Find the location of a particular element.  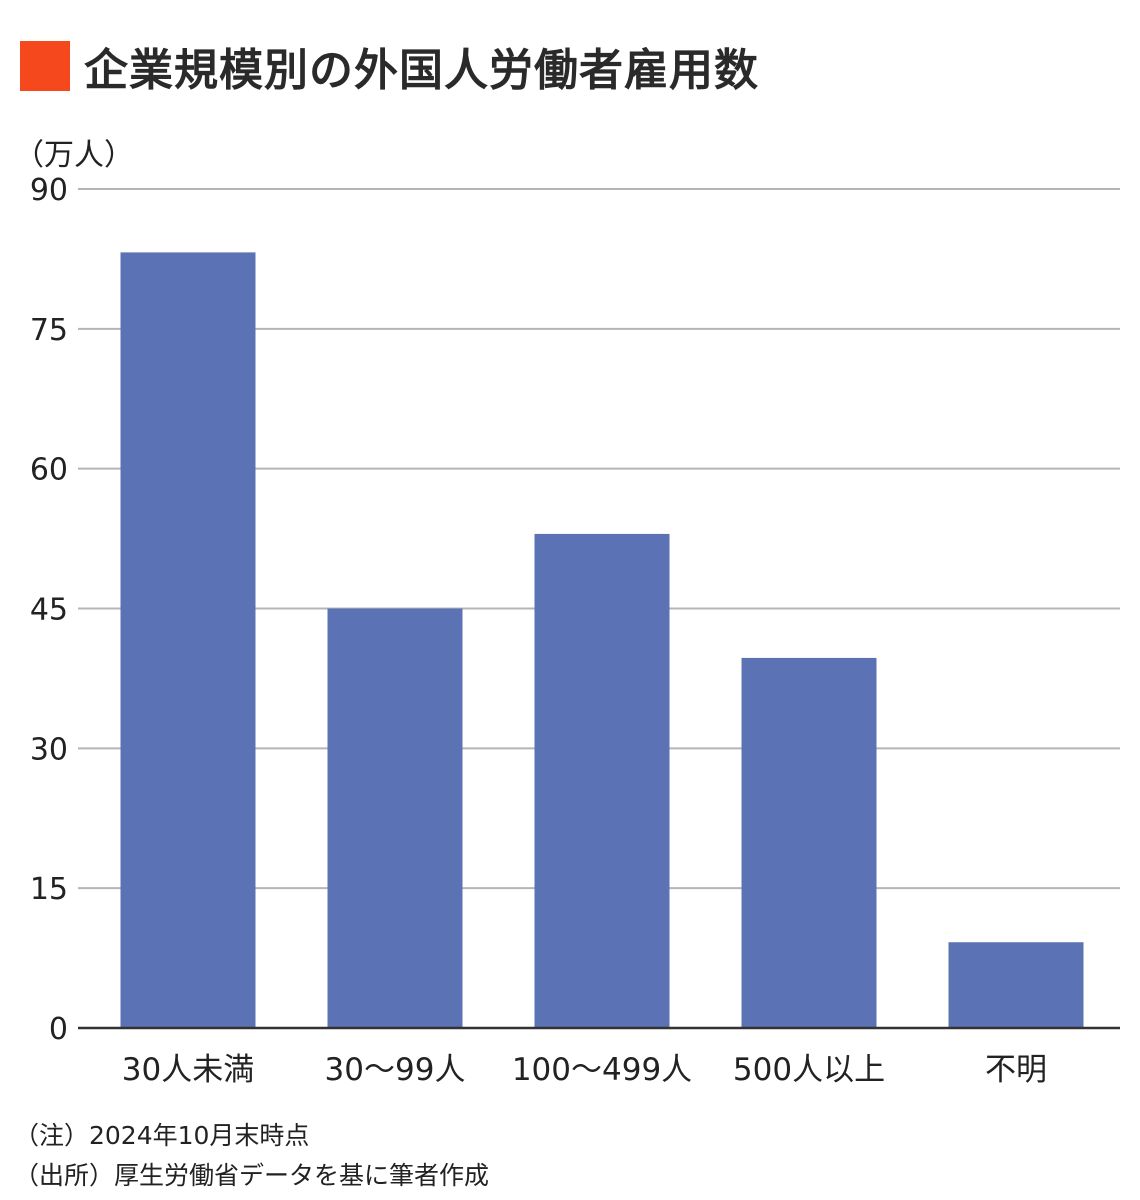

y-tick-label: 60 is located at coordinates (49, 470).